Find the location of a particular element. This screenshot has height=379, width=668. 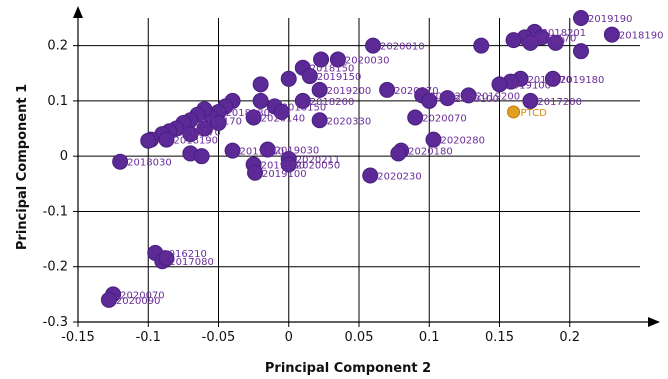

point-label: 2018190 is located at coordinates (641, 36).